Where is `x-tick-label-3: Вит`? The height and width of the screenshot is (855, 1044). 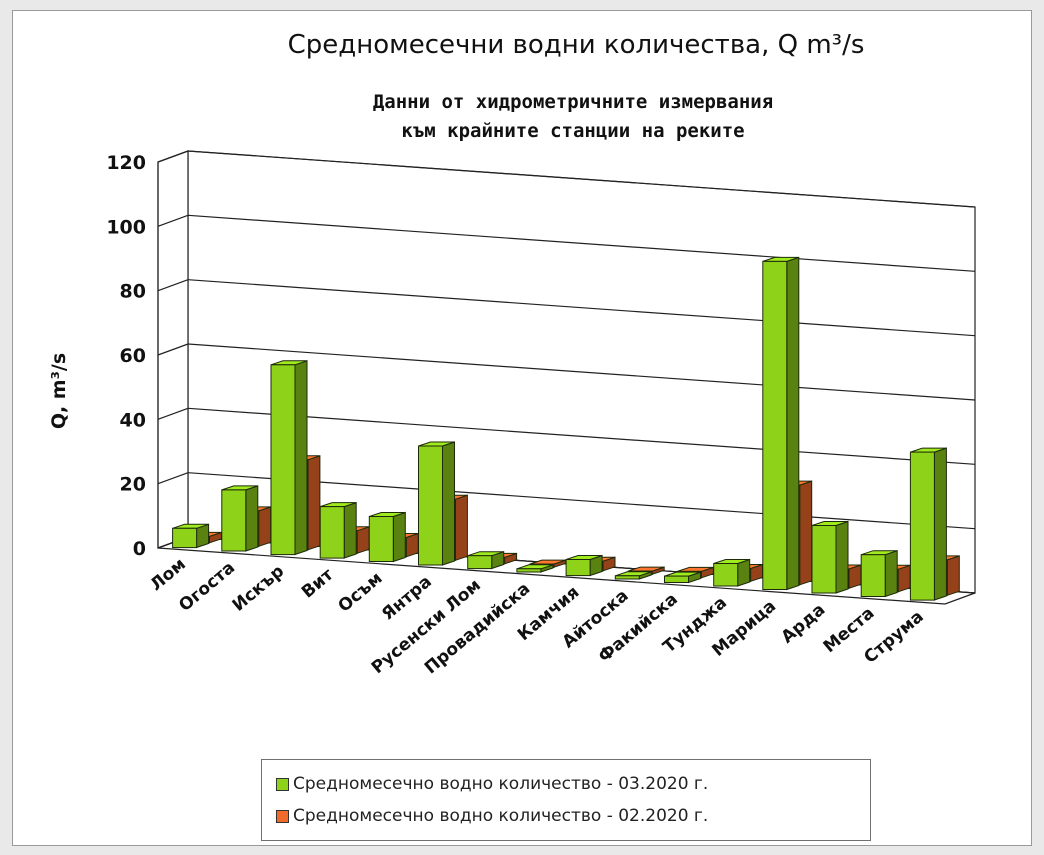 x-tick-label-3: Вит is located at coordinates (318, 584).